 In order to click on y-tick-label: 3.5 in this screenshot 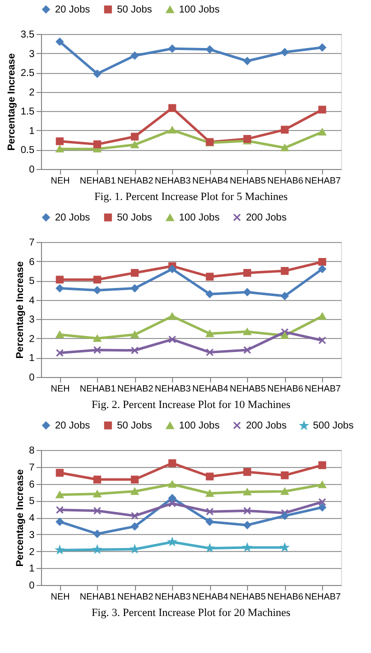, I will do `click(27, 35)`.